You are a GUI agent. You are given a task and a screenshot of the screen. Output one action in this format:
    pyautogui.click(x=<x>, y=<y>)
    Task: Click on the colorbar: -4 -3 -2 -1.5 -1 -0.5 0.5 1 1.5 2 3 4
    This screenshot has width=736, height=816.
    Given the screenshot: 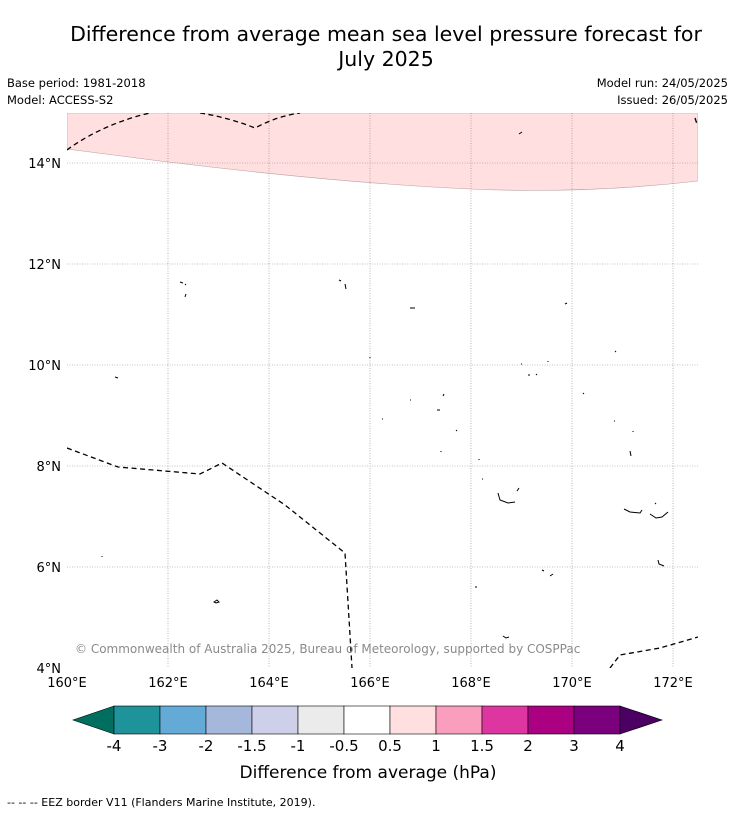 What is the action you would take?
    pyautogui.click(x=367, y=730)
    